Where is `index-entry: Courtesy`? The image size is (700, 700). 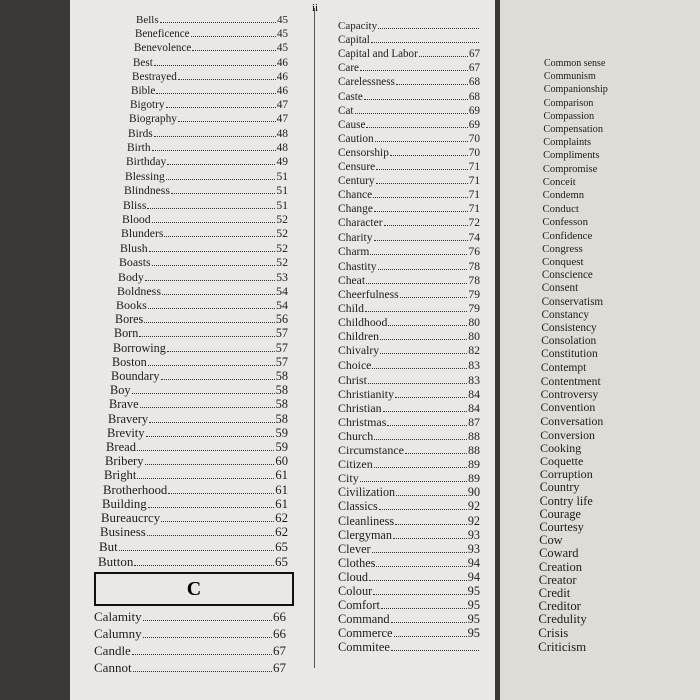 index-entry: Courtesy is located at coordinates (561, 527).